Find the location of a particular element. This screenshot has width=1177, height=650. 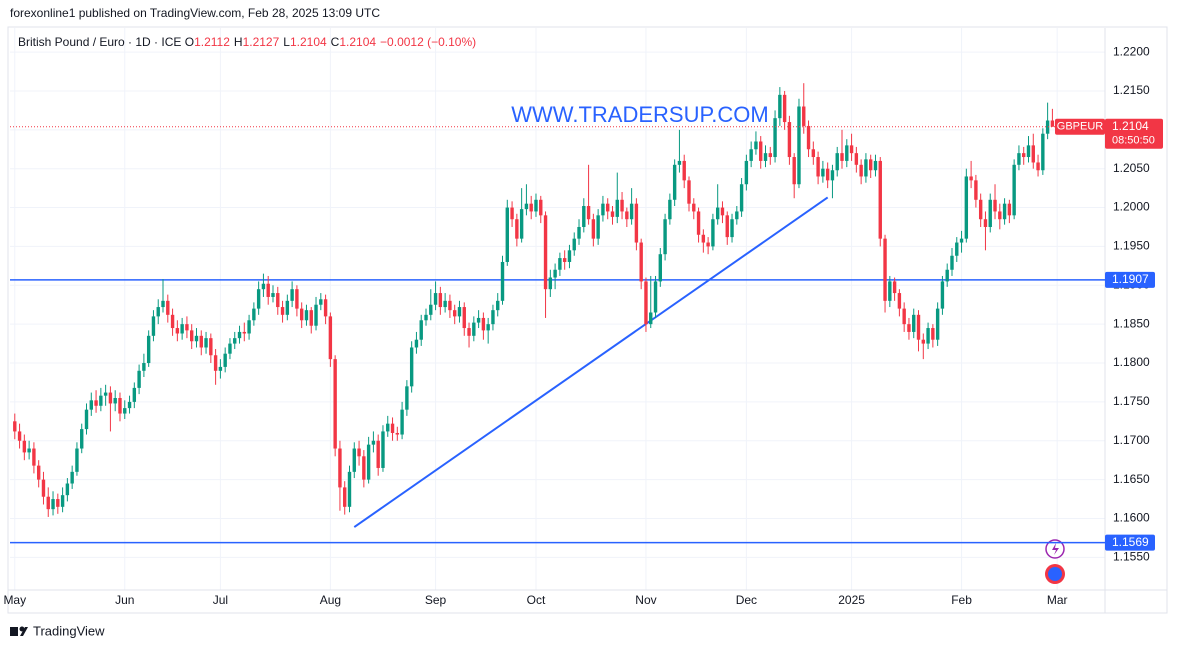

legend-value: 1.2104 is located at coordinates (308, 42).